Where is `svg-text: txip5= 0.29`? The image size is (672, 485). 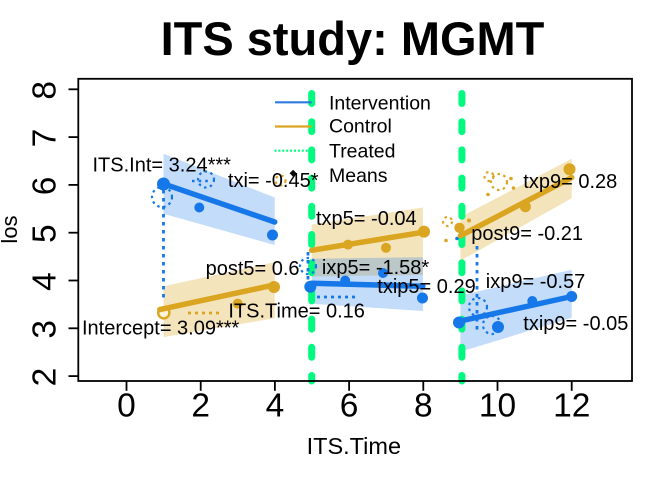
svg-text: txip5= 0.29 is located at coordinates (426, 287).